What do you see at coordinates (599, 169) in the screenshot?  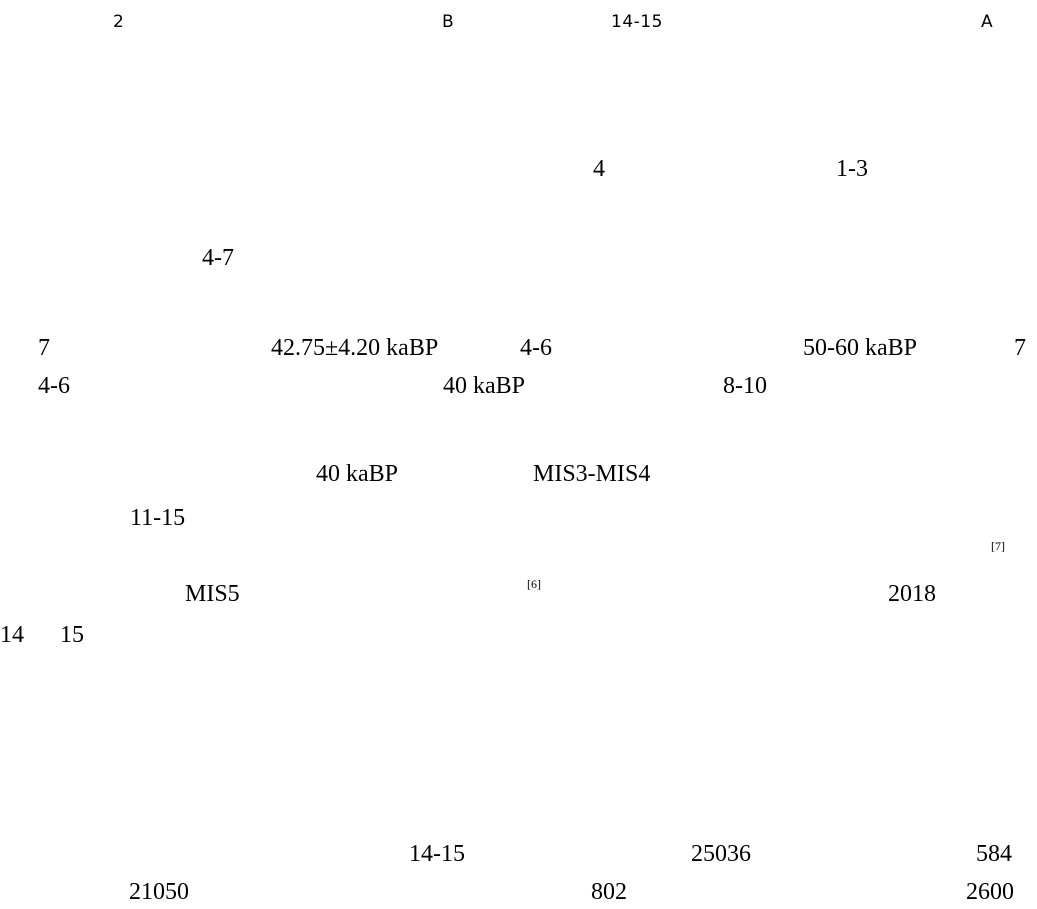 I see `line2-text-1: 4` at bounding box center [599, 169].